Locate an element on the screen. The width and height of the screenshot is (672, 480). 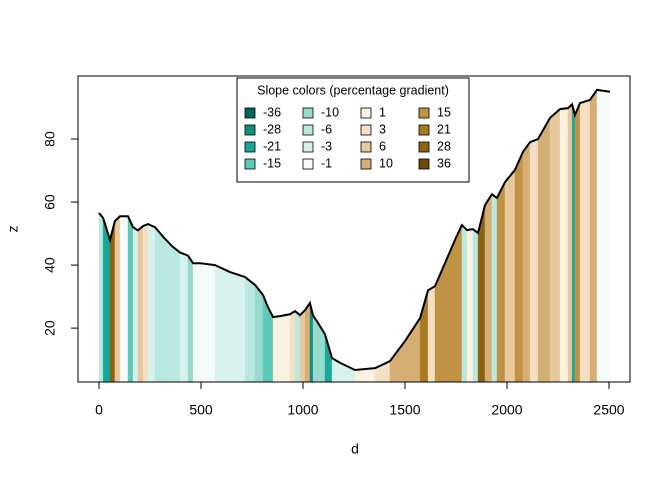
legend-box is located at coordinates (353, 130).